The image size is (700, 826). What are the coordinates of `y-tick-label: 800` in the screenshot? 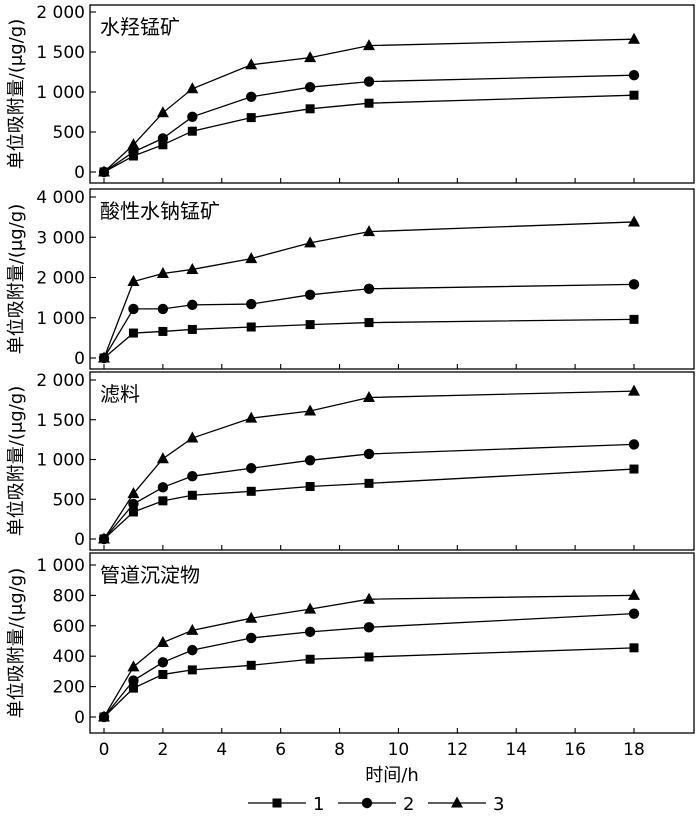 It's located at (69, 596).